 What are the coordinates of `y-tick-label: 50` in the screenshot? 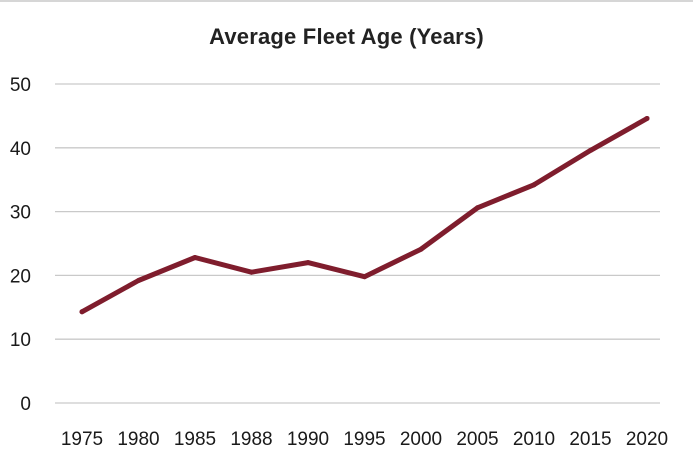 It's located at (20, 85).